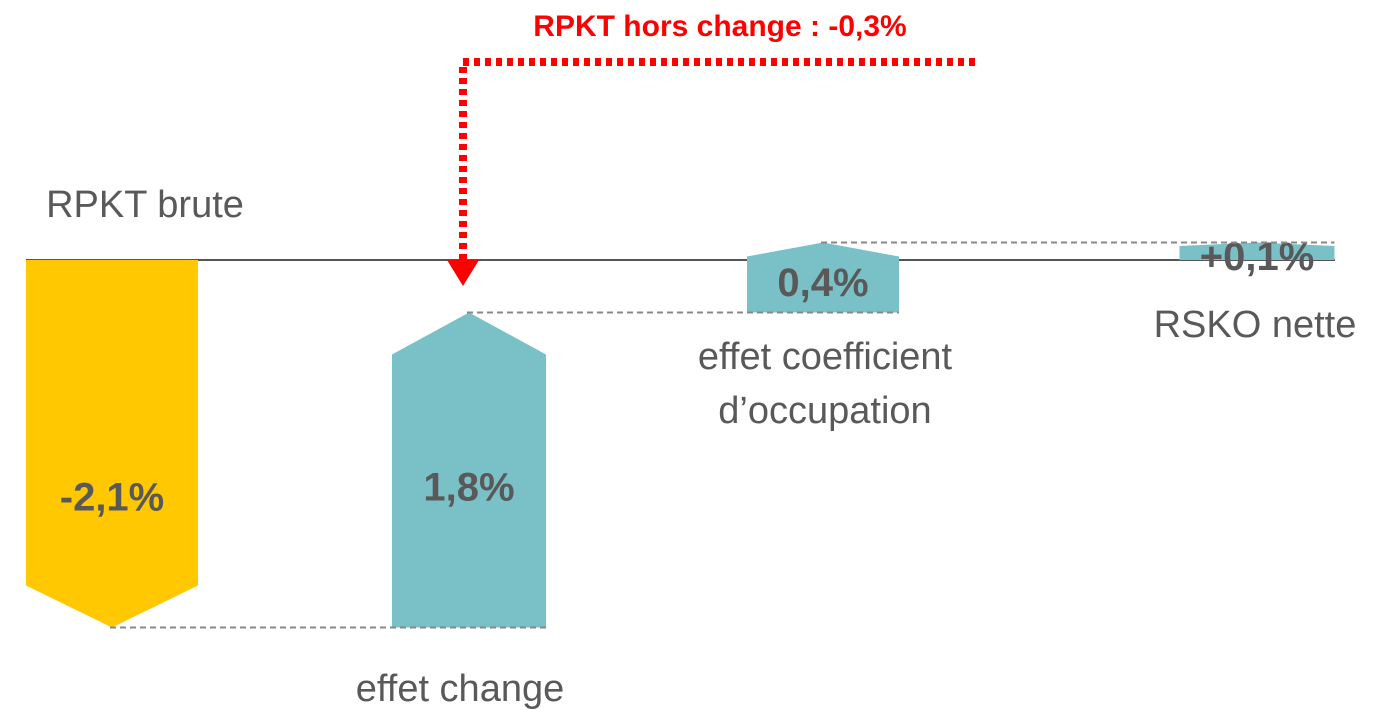  What do you see at coordinates (112, 498) in the screenshot?
I see `value-label: -2,1%` at bounding box center [112, 498].